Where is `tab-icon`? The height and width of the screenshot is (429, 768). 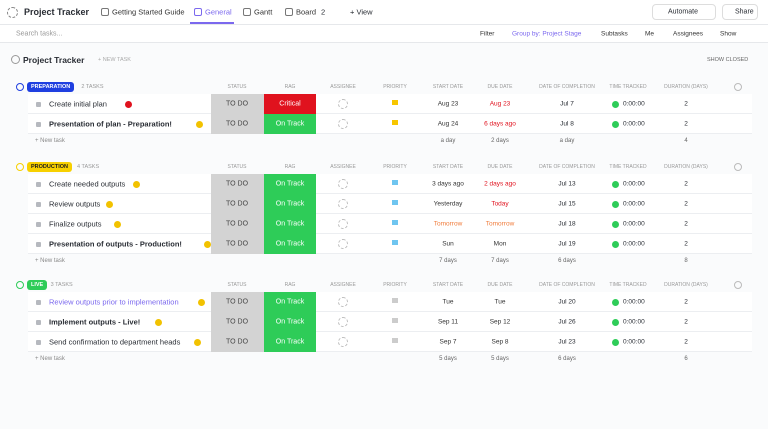 tab-icon is located at coordinates (198, 12).